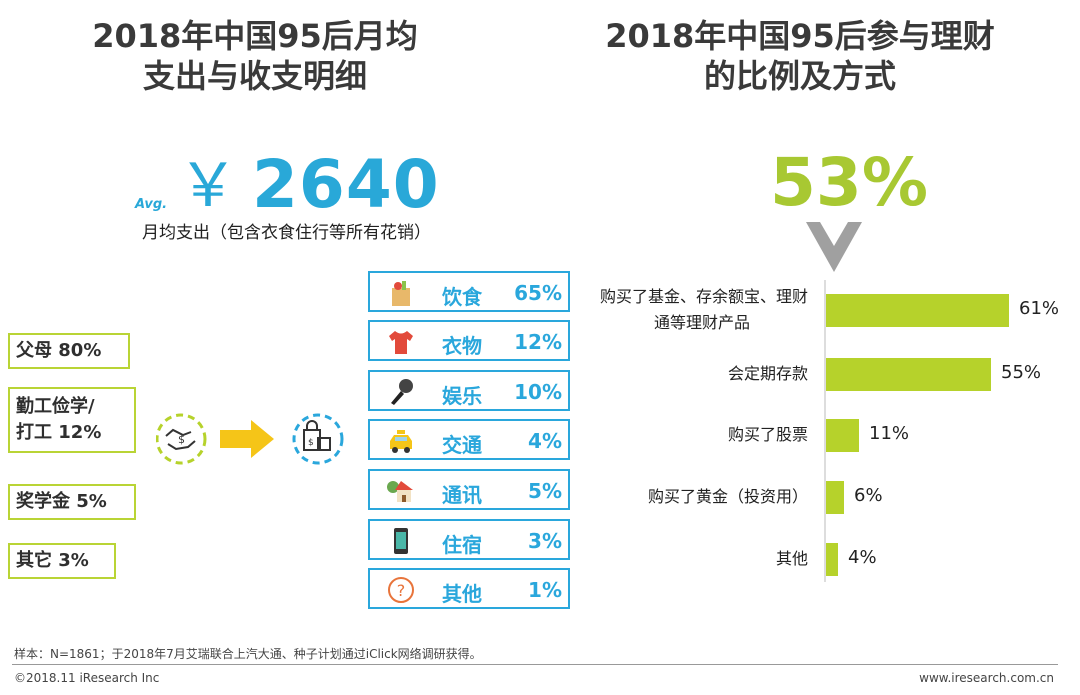 The image size is (1080, 695). Describe the element at coordinates (862, 557) in the screenshot. I see `finance-bar-value: 4%` at that location.